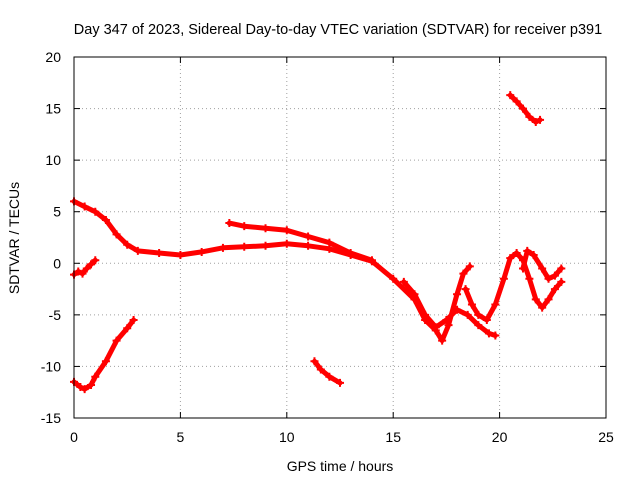 This screenshot has height=480, width=640. I want to click on y-tick-label: -15, so click(51, 418).